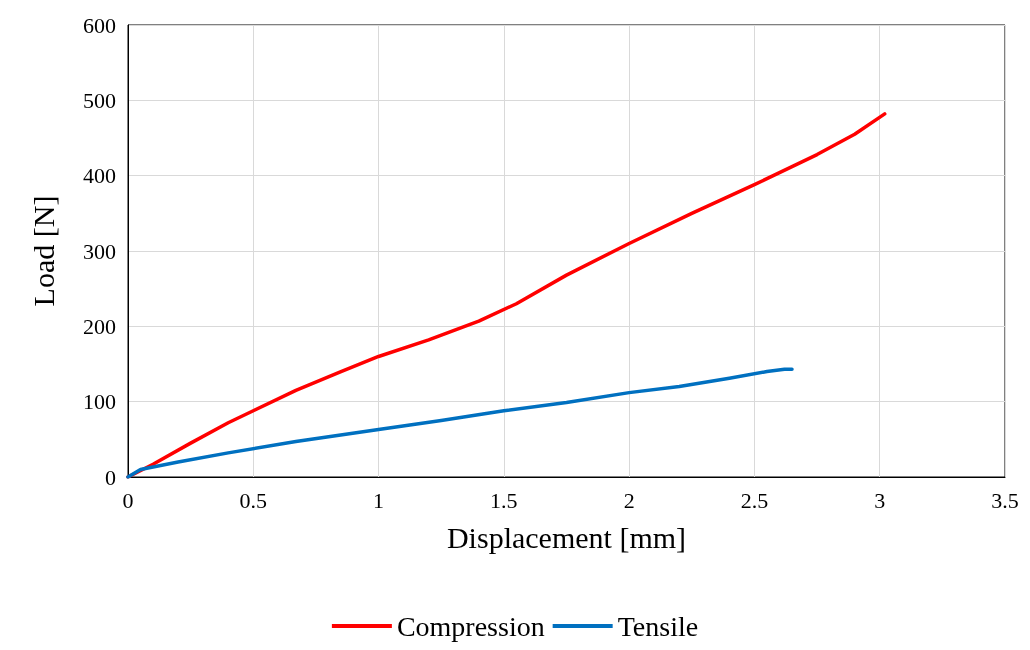  Describe the element at coordinates (379, 500) in the screenshot. I see `x-tick-label: 1` at that location.